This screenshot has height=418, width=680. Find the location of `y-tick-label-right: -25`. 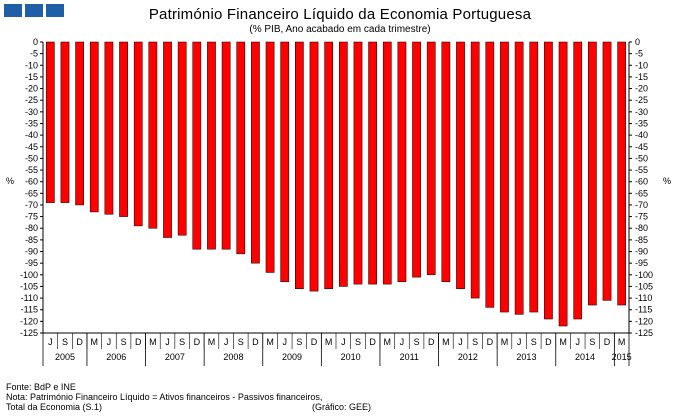

y-tick-label-right: -25 is located at coordinates (641, 100).